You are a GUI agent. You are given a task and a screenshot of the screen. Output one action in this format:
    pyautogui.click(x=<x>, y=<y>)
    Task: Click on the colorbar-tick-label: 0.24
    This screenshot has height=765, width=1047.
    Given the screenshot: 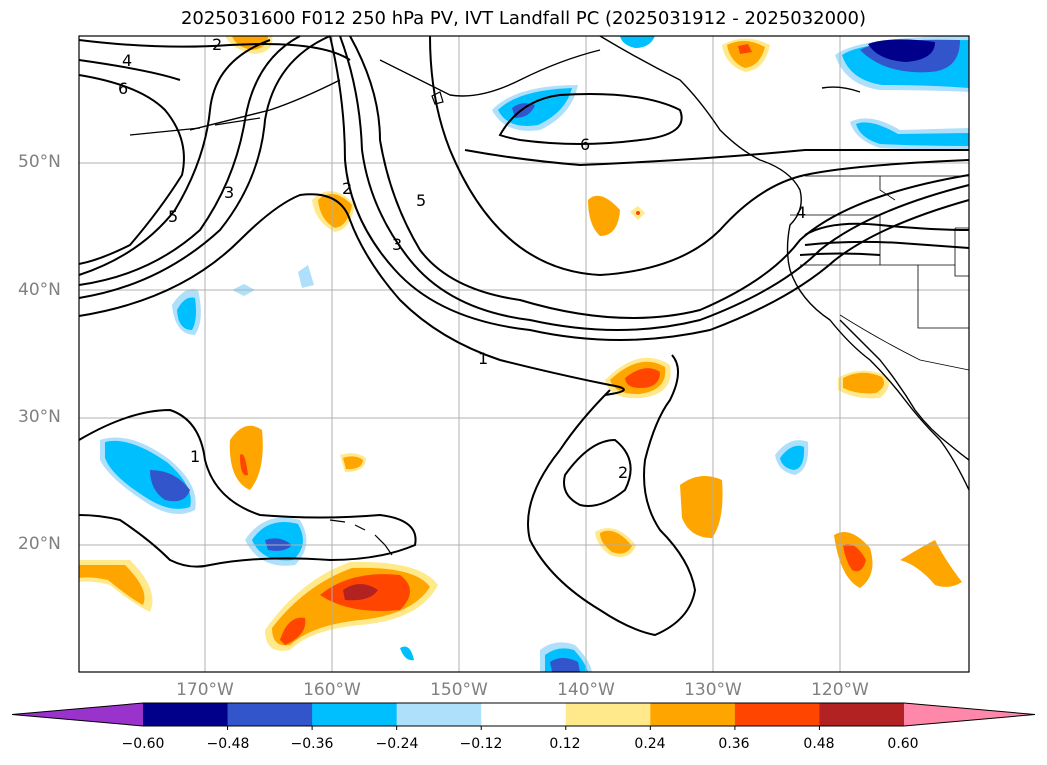 What is the action you would take?
    pyautogui.click(x=650, y=744)
    